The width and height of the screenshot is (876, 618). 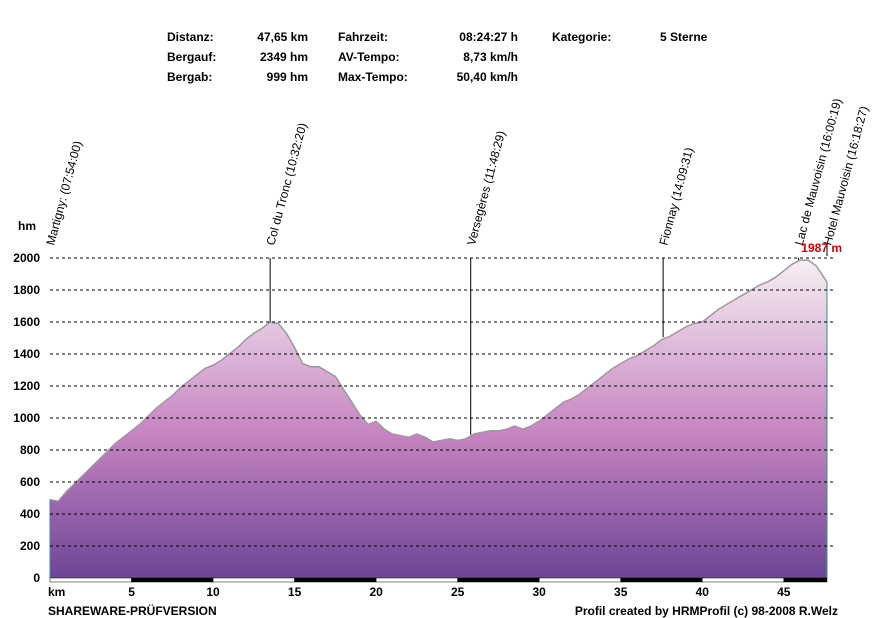 I want to click on waypoint-label: Fionnay (14:09:31), so click(x=676, y=196).